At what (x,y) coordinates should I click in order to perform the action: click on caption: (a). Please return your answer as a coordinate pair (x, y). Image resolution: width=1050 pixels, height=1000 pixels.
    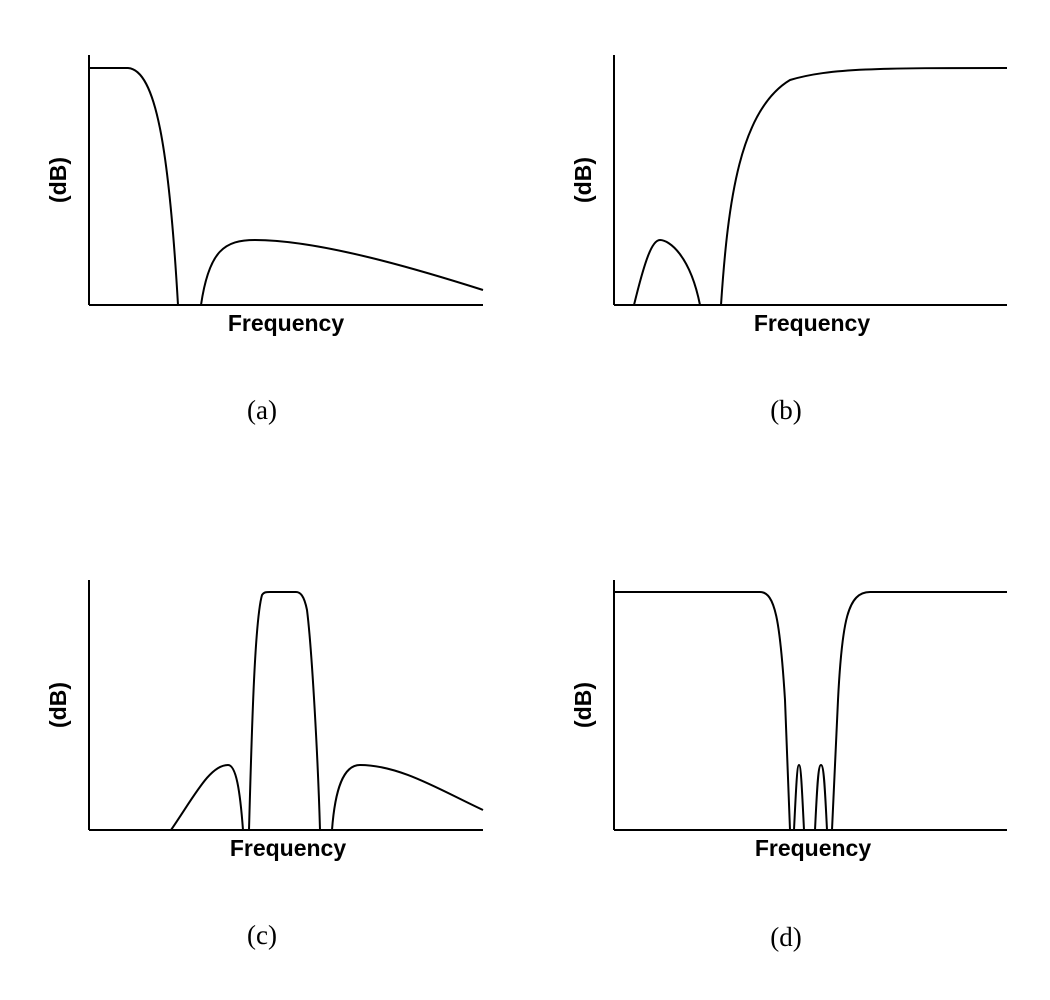
    Looking at the image, I should click on (262, 410).